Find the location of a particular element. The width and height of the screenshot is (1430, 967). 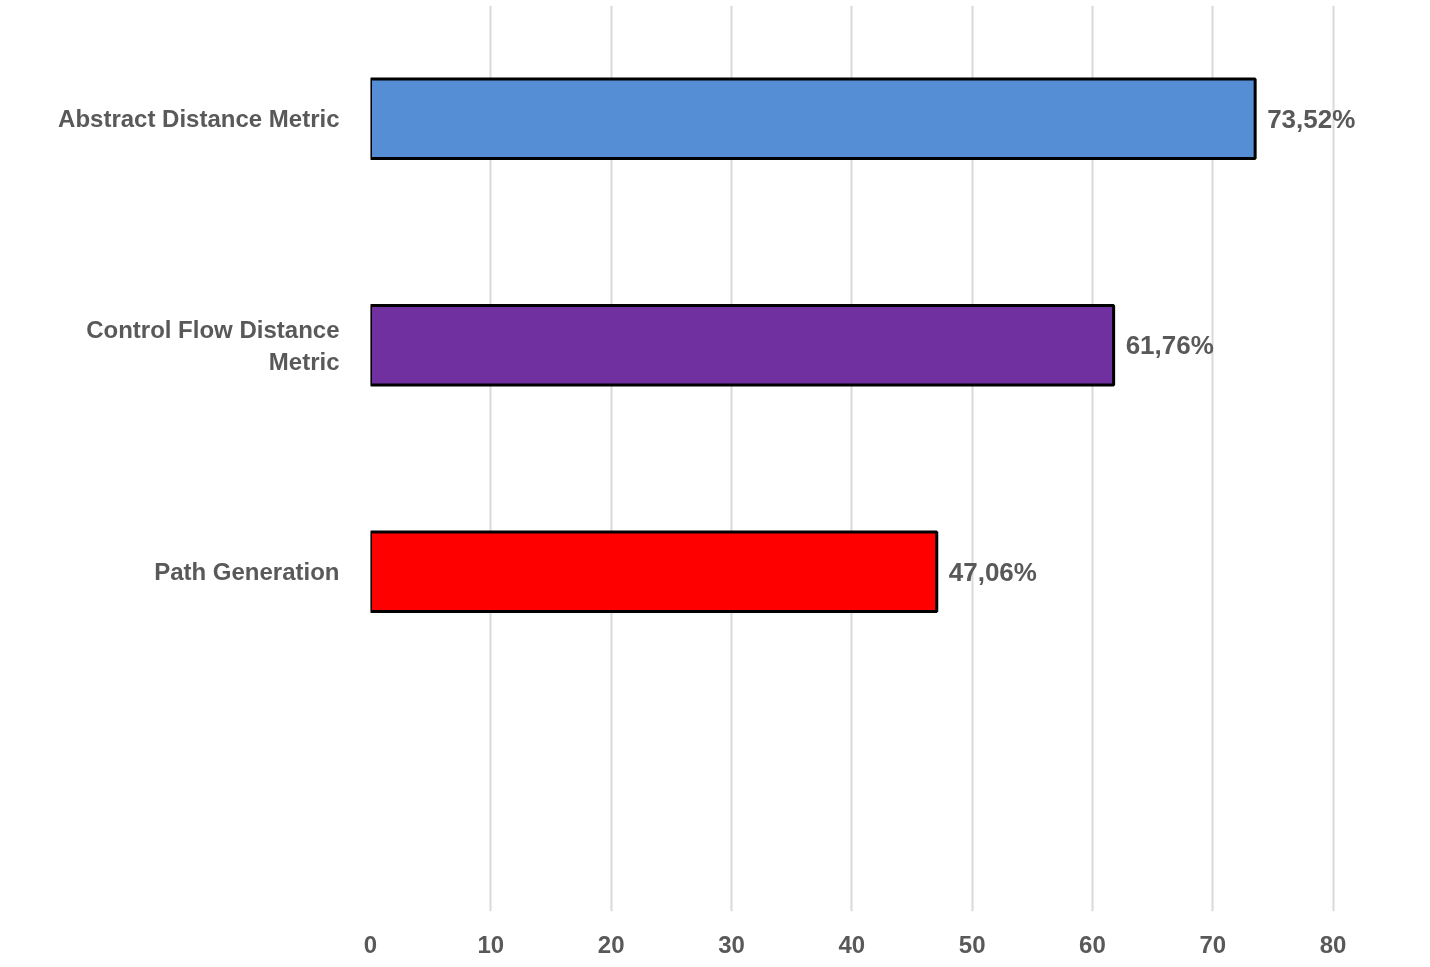

data-label: 61,76% is located at coordinates (1169, 345).